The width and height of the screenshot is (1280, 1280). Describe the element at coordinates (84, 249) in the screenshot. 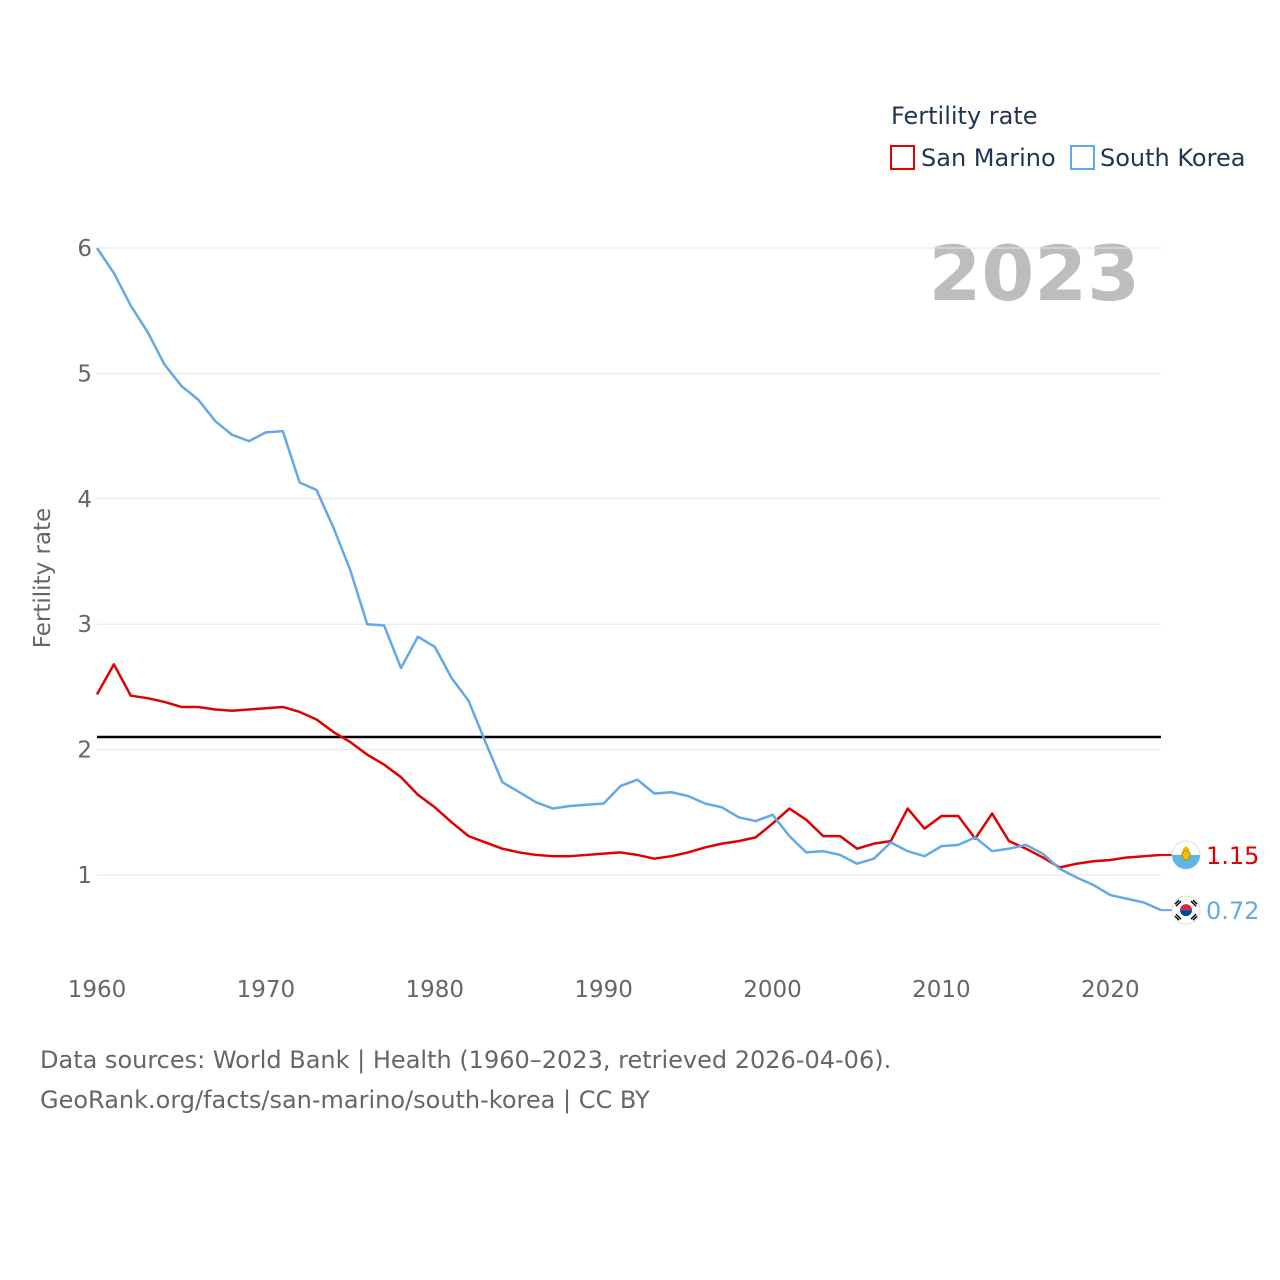

I see `y-tick-label-6: 6` at that location.